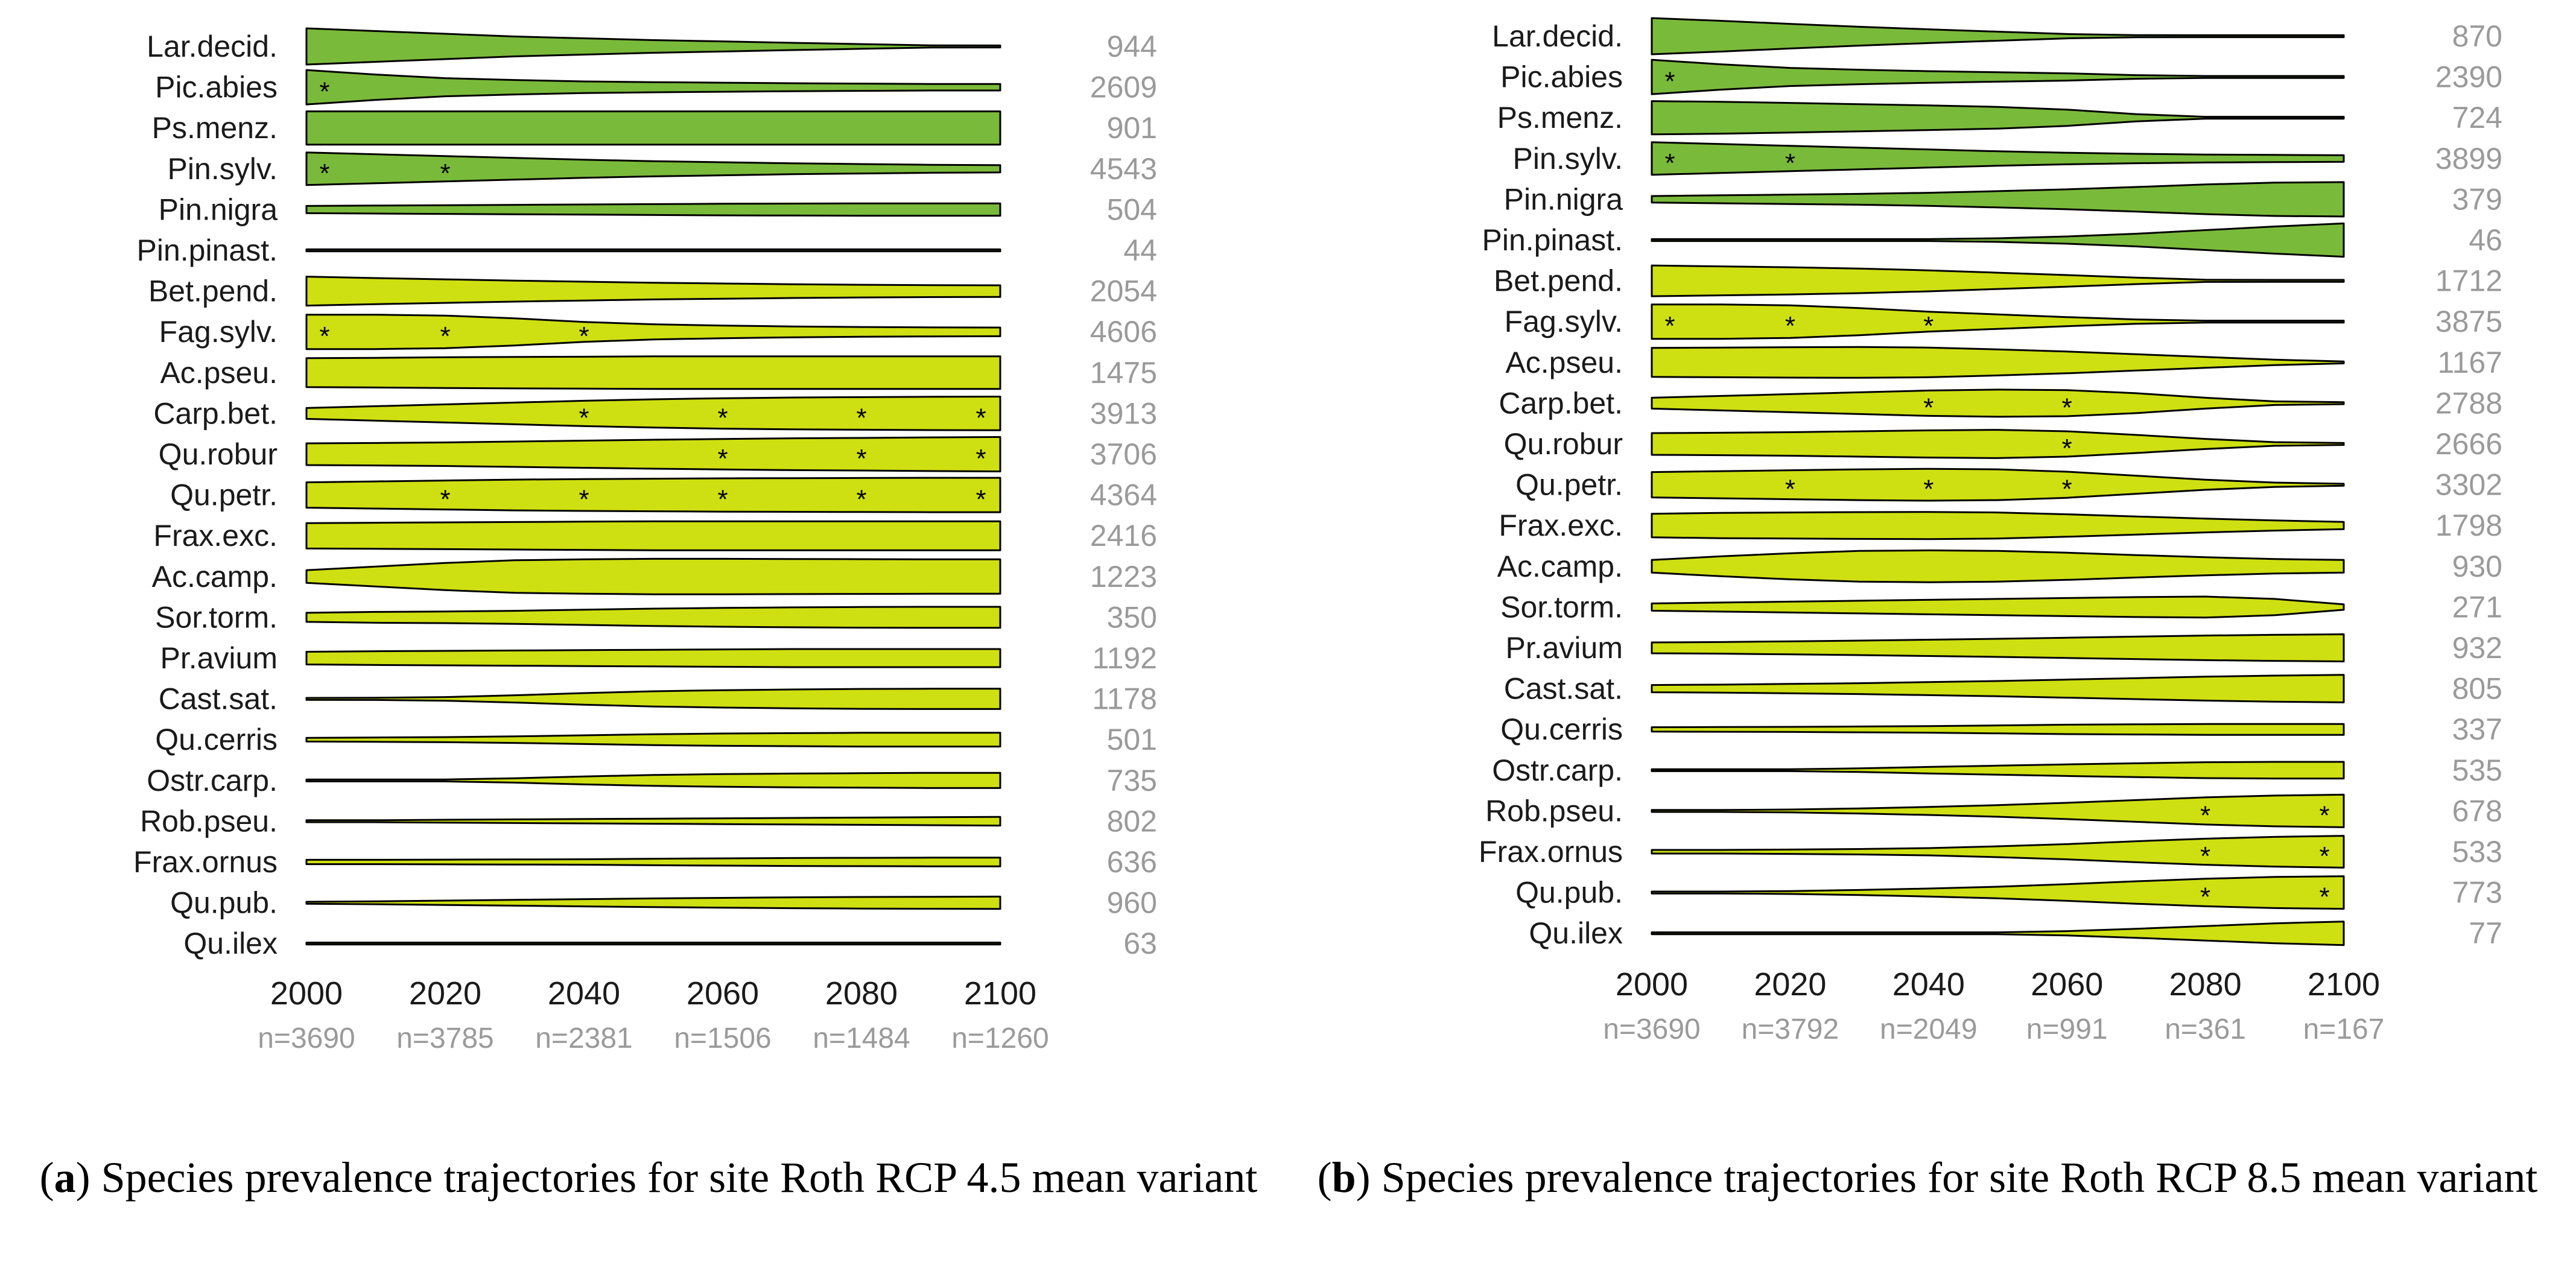 The image size is (2576, 1277). I want to click on sample-size-label: n=361, so click(2205, 1029).